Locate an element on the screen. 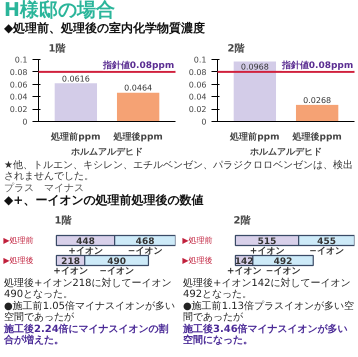 The height and width of the screenshot is (357, 358). data-label: 0.0968 is located at coordinates (254, 67).